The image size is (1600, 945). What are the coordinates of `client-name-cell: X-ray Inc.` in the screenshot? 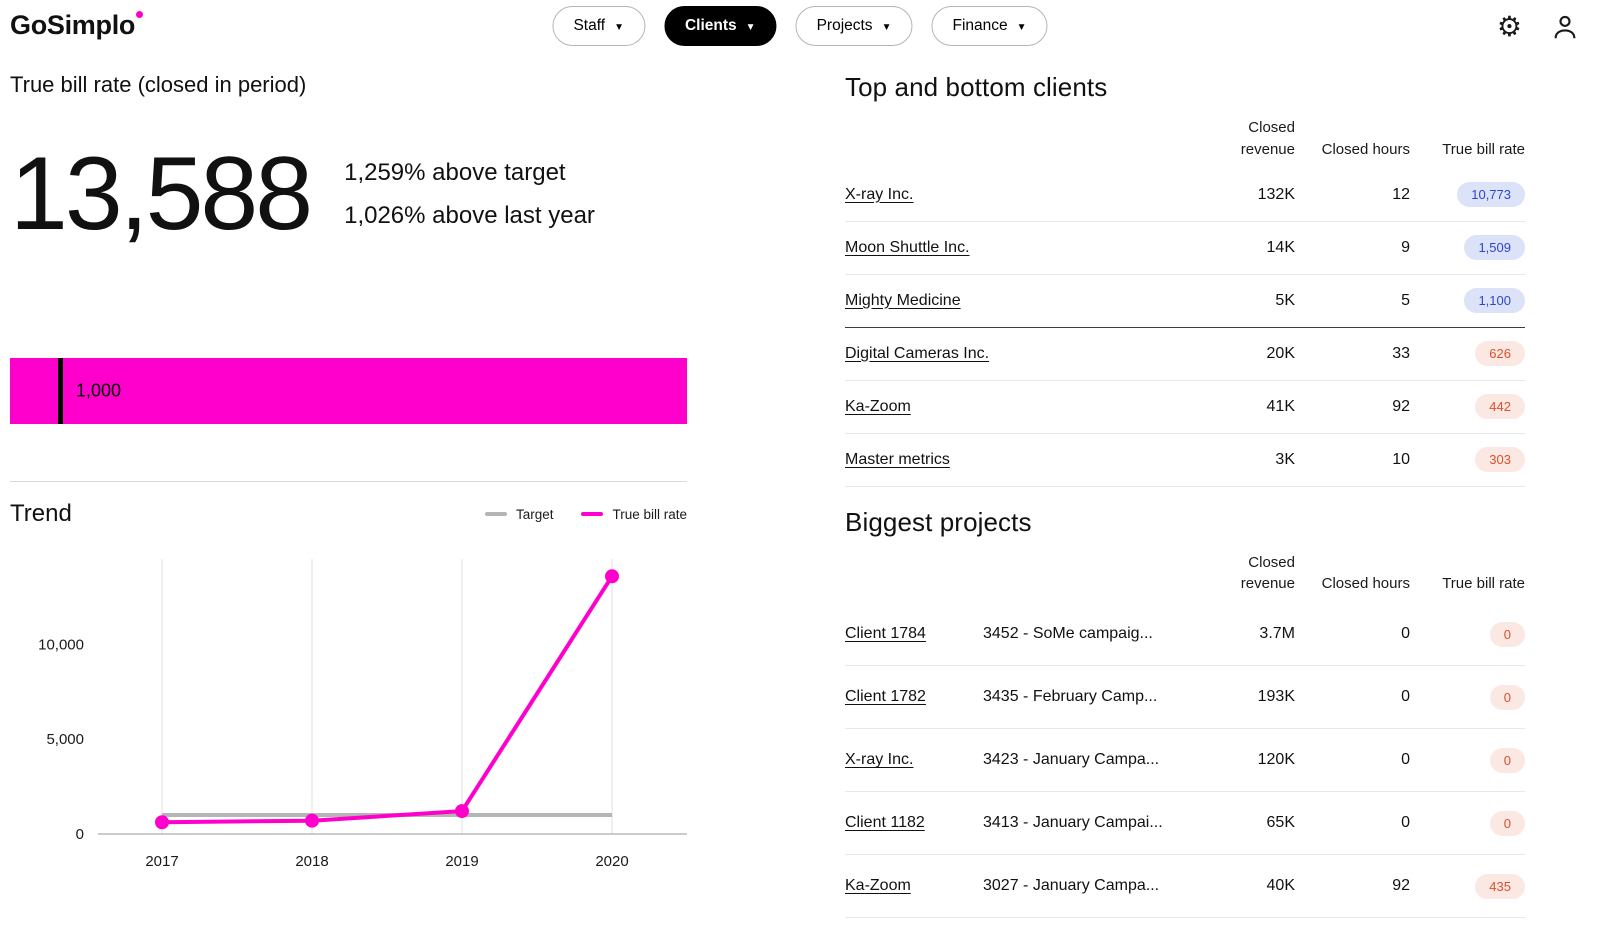 It's located at (1005, 195).